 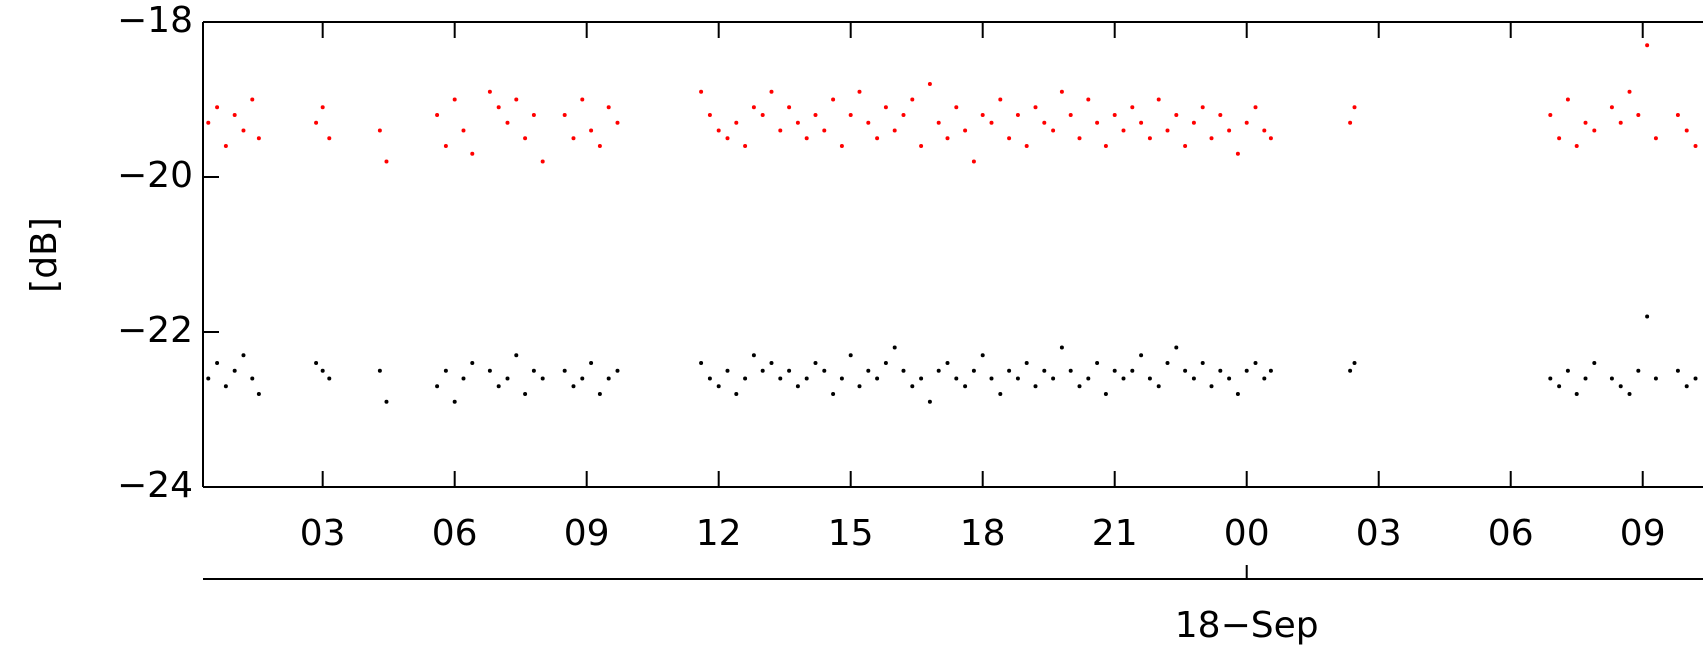 What do you see at coordinates (155, 330) in the screenshot?
I see `y-tick-label: −22` at bounding box center [155, 330].